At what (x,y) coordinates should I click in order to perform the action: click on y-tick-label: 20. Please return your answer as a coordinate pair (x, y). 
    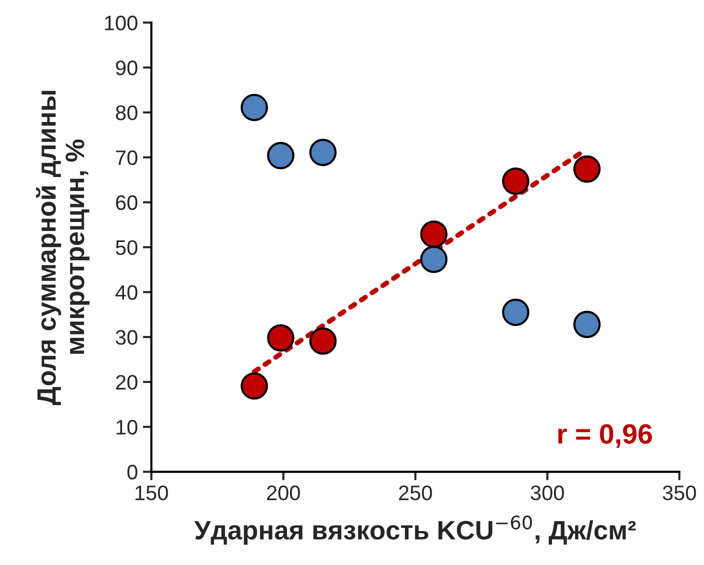
    Looking at the image, I should click on (127, 382).